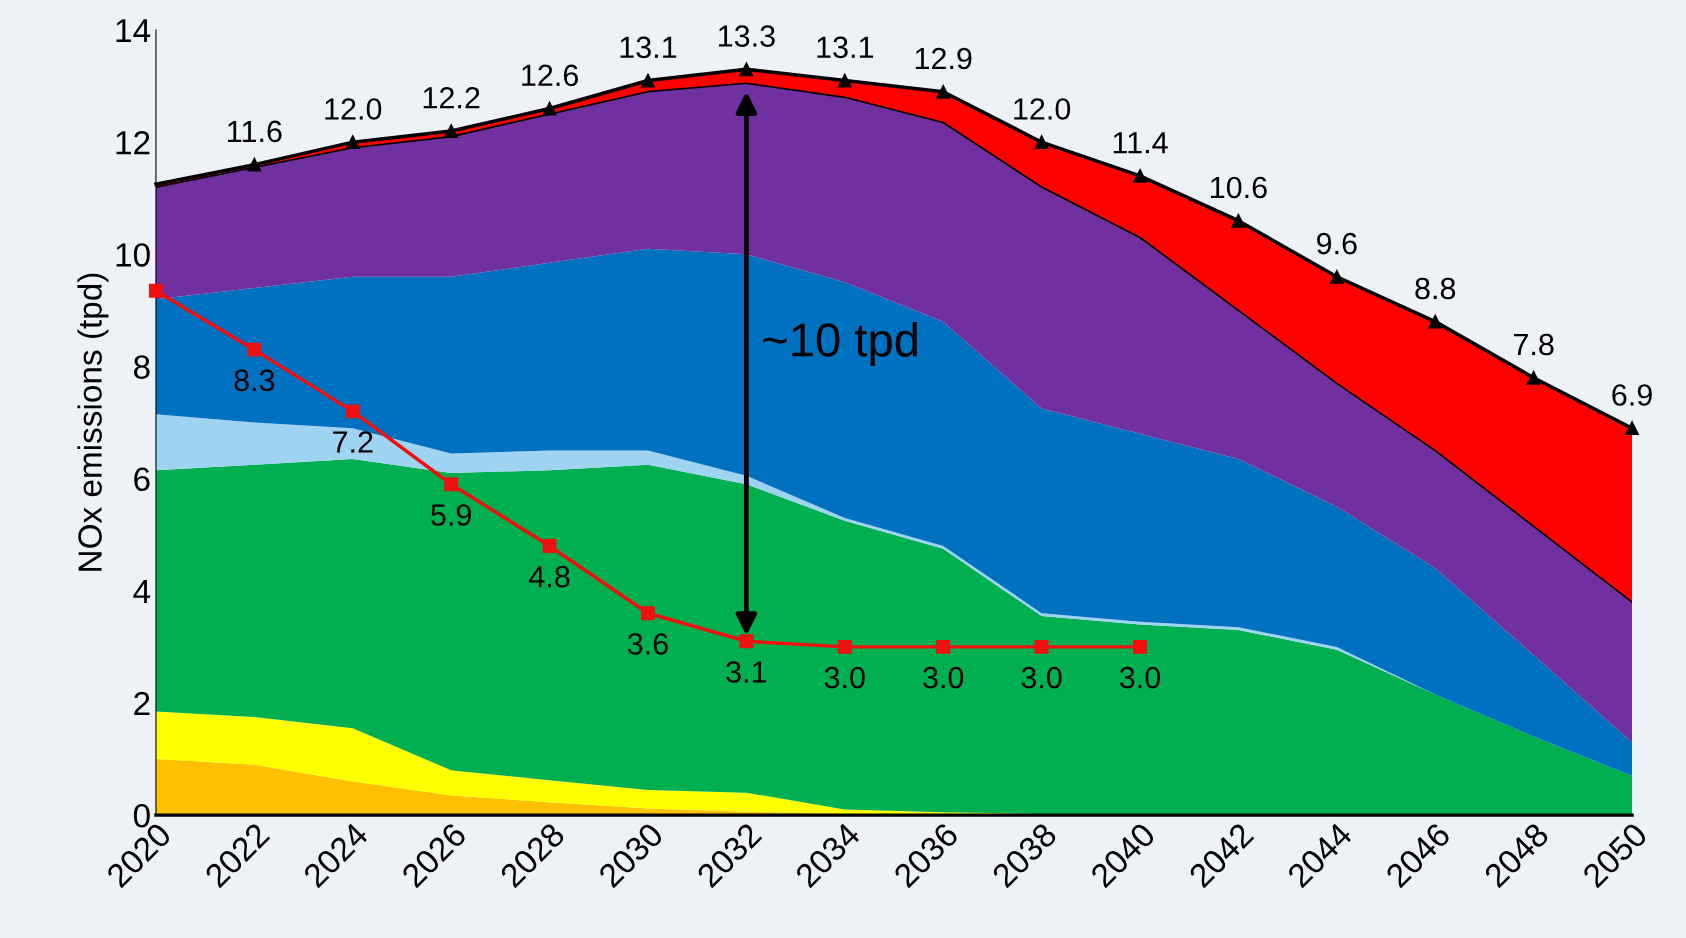 The image size is (1686, 938). Describe the element at coordinates (254, 380) in the screenshot. I see `data-label: 8.3` at that location.